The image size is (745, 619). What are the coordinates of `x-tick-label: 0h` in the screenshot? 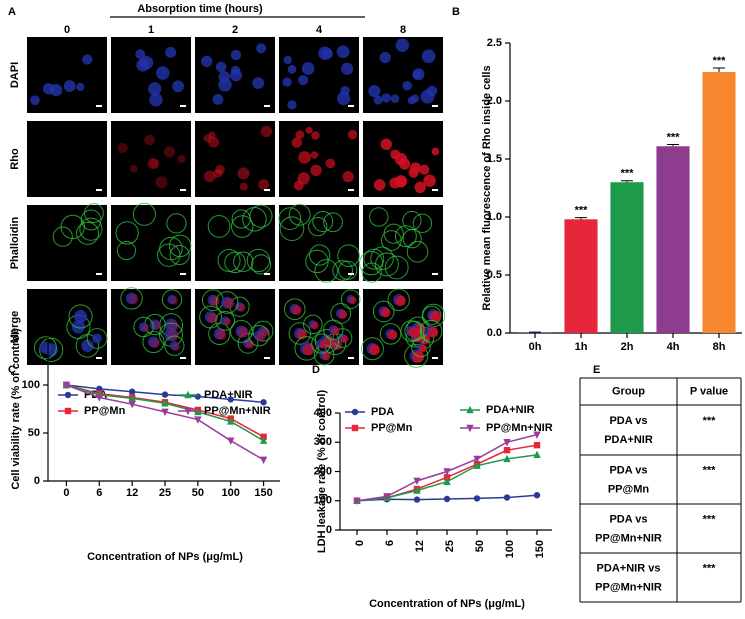 It's located at (535, 347).